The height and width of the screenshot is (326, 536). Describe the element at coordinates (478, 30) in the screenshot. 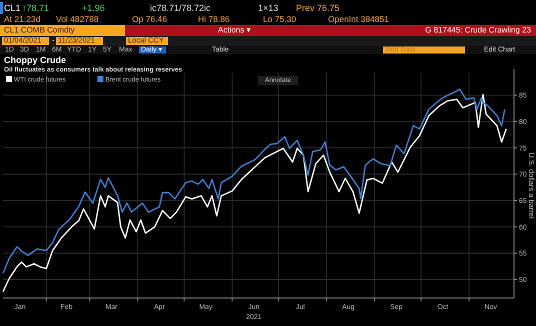

I see `text: G 817445: Crude Crawling 23` at that location.